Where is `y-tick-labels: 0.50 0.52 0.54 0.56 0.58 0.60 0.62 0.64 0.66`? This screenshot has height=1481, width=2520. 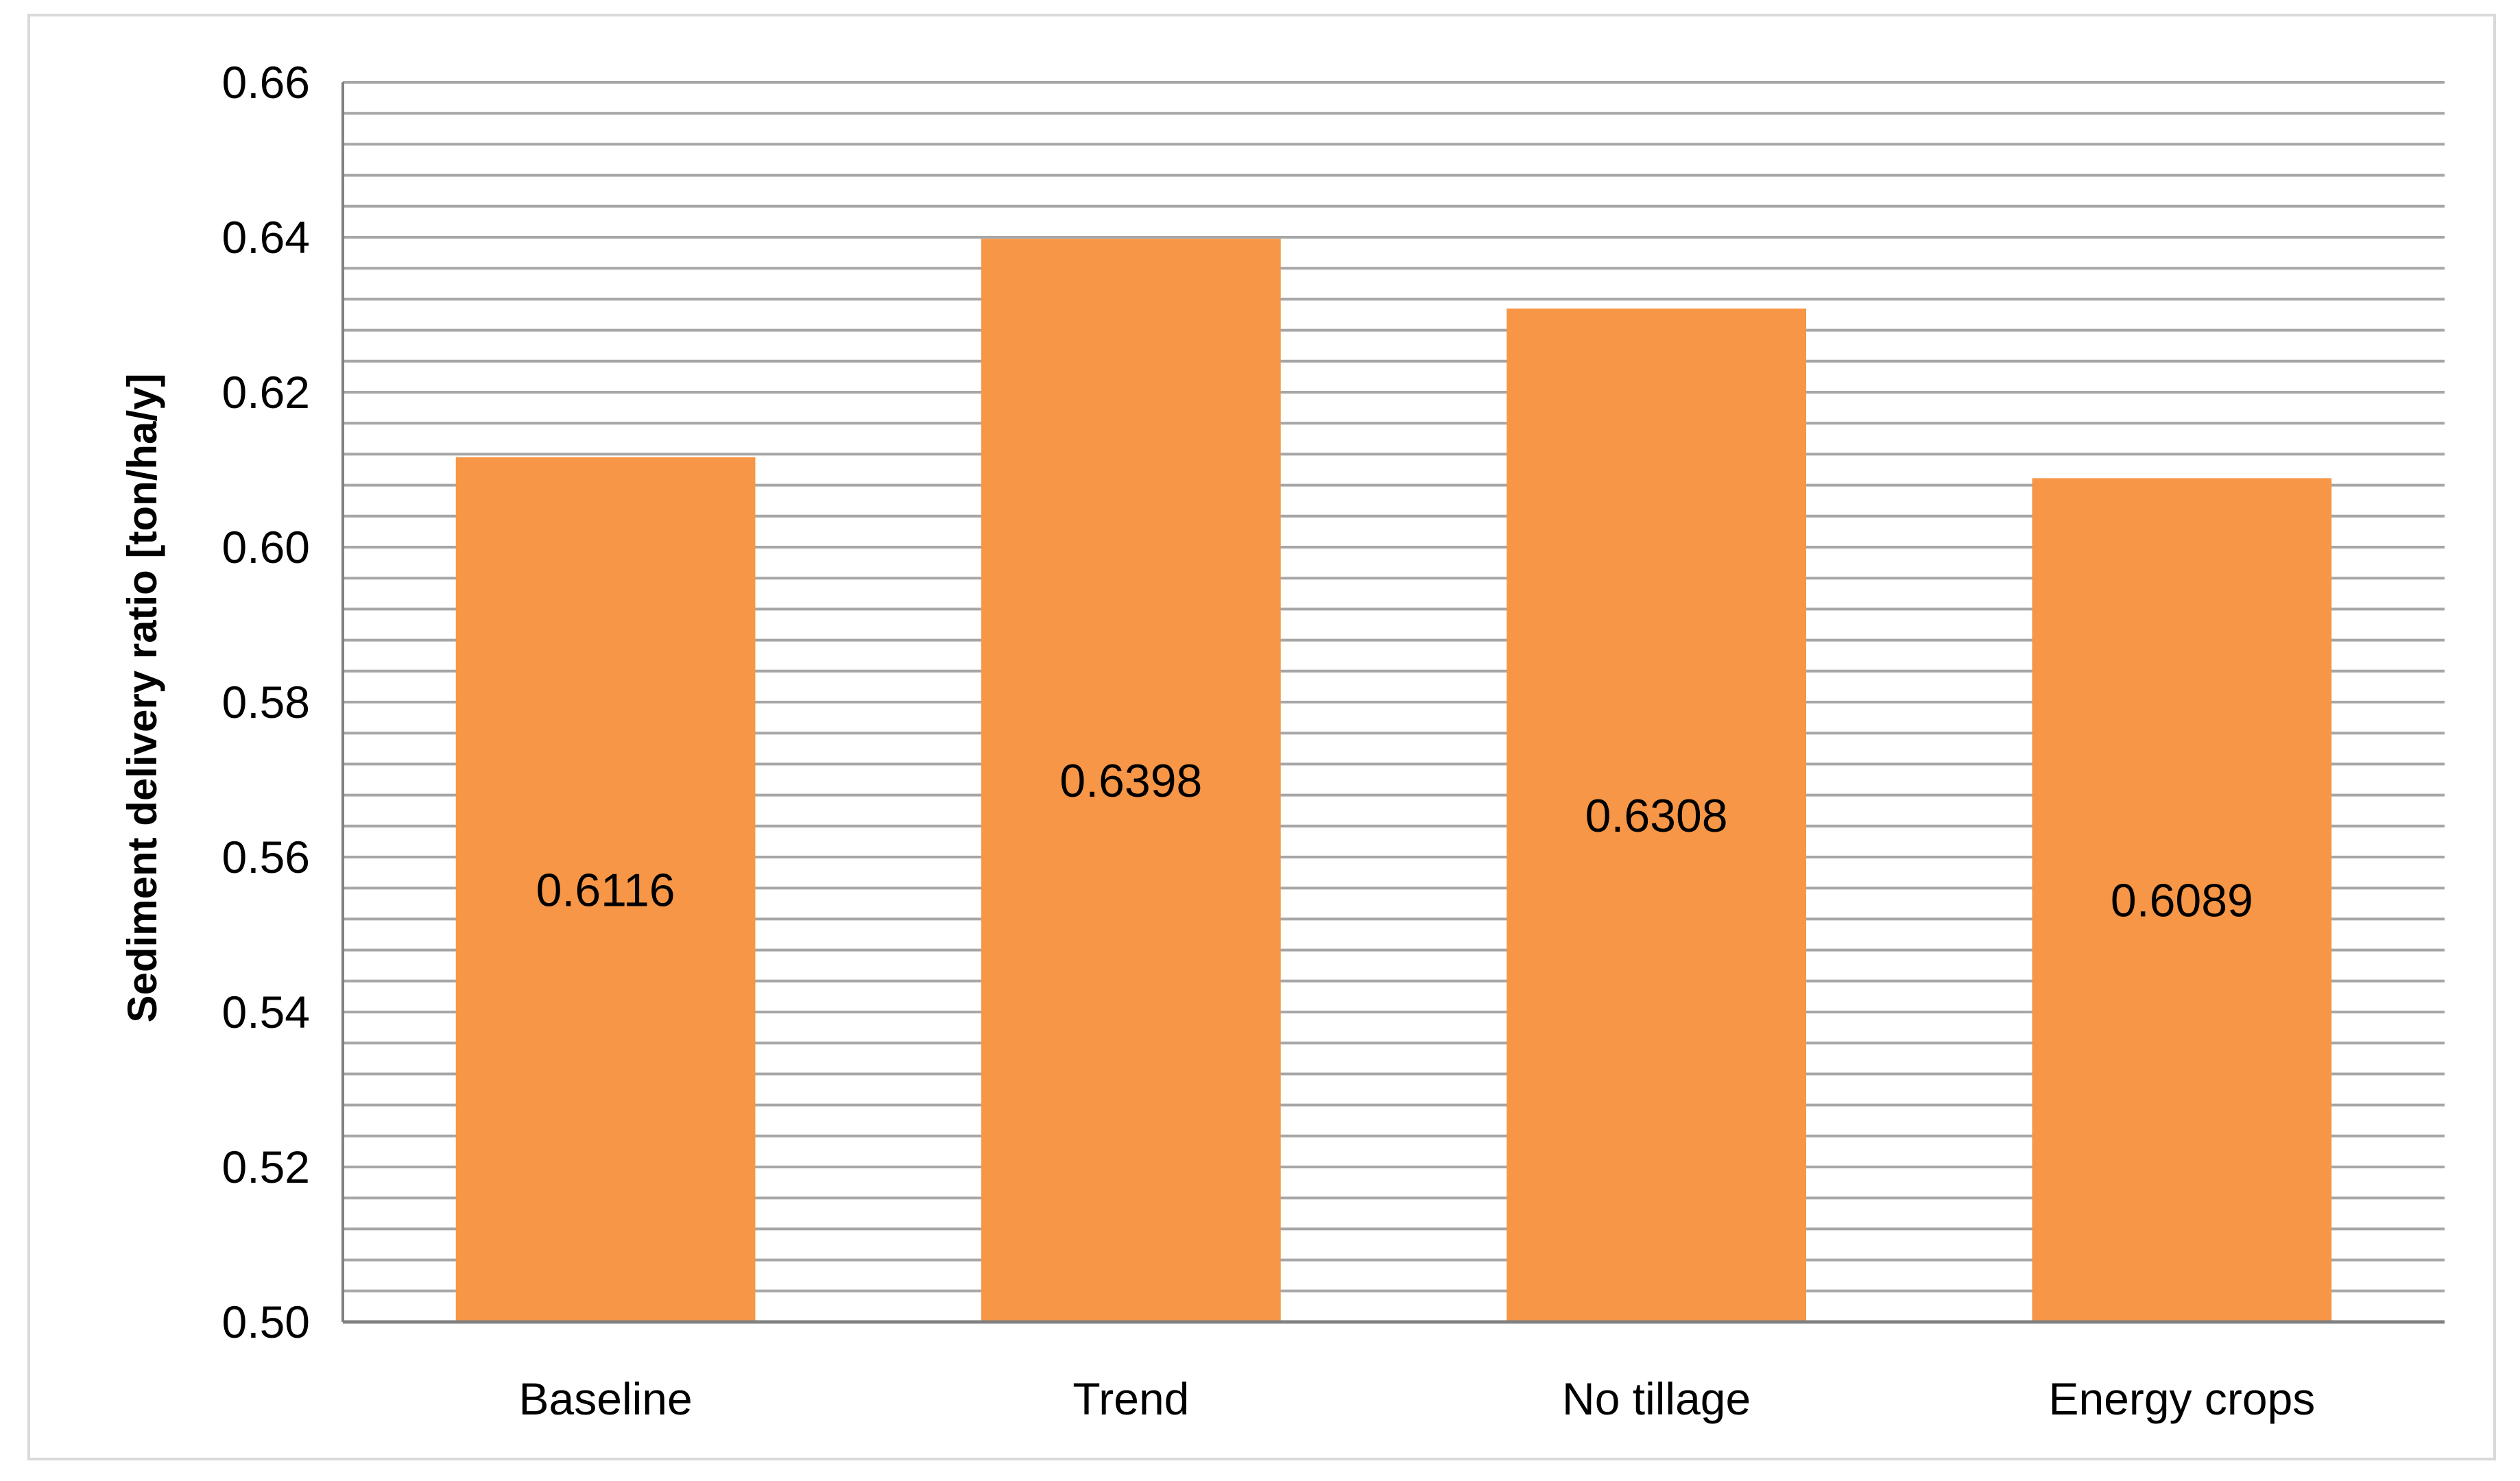 y-tick-labels: 0.50 0.52 0.54 0.56 0.58 0.60 0.62 0.64 0.66 is located at coordinates (266, 702).